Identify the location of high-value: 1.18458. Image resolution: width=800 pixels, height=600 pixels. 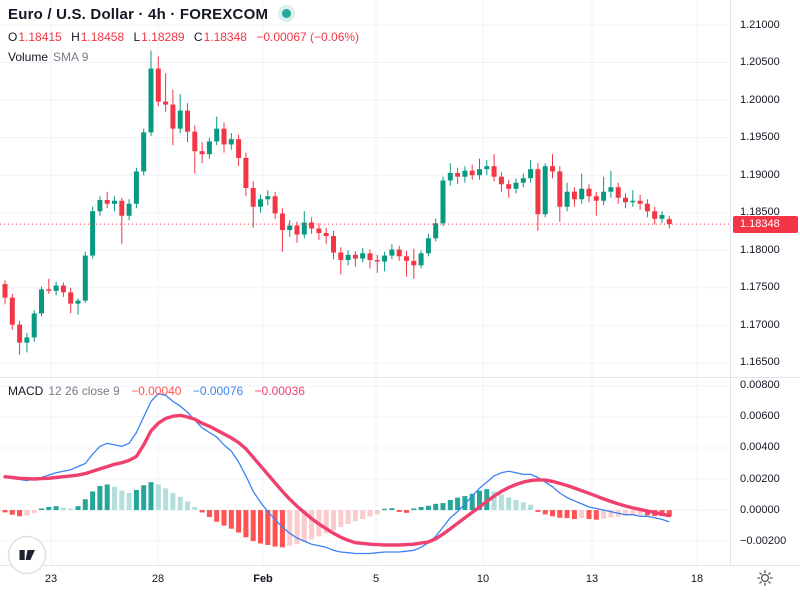
(102, 37).